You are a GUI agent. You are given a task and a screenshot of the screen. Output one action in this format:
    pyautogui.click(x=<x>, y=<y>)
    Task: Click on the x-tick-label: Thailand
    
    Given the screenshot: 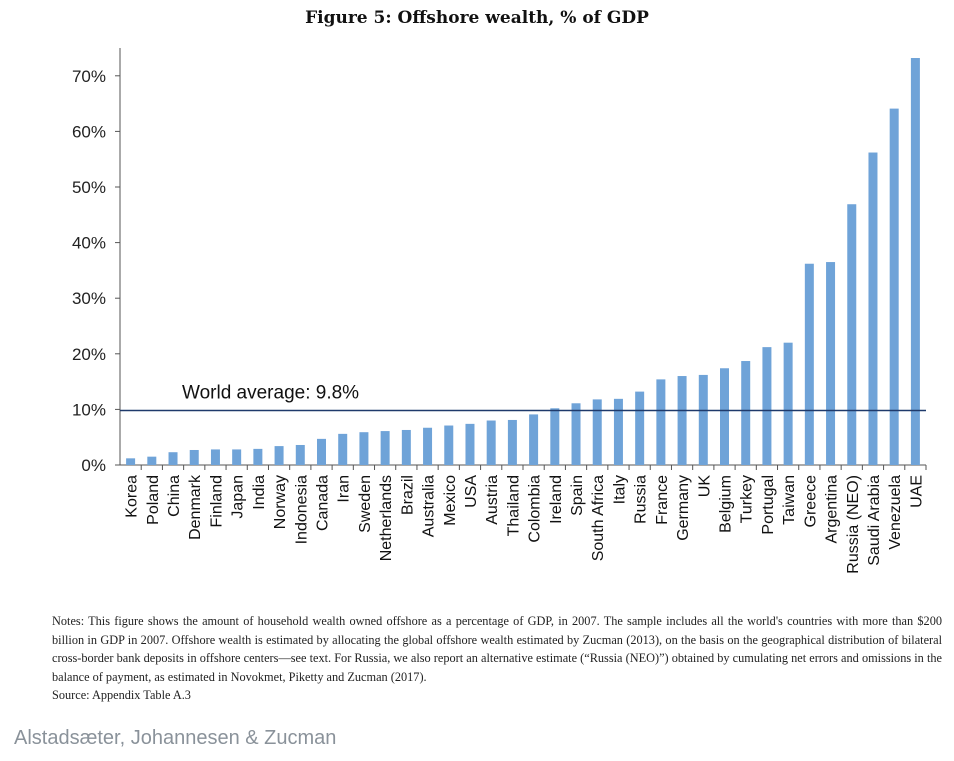 What is the action you would take?
    pyautogui.click(x=513, y=505)
    